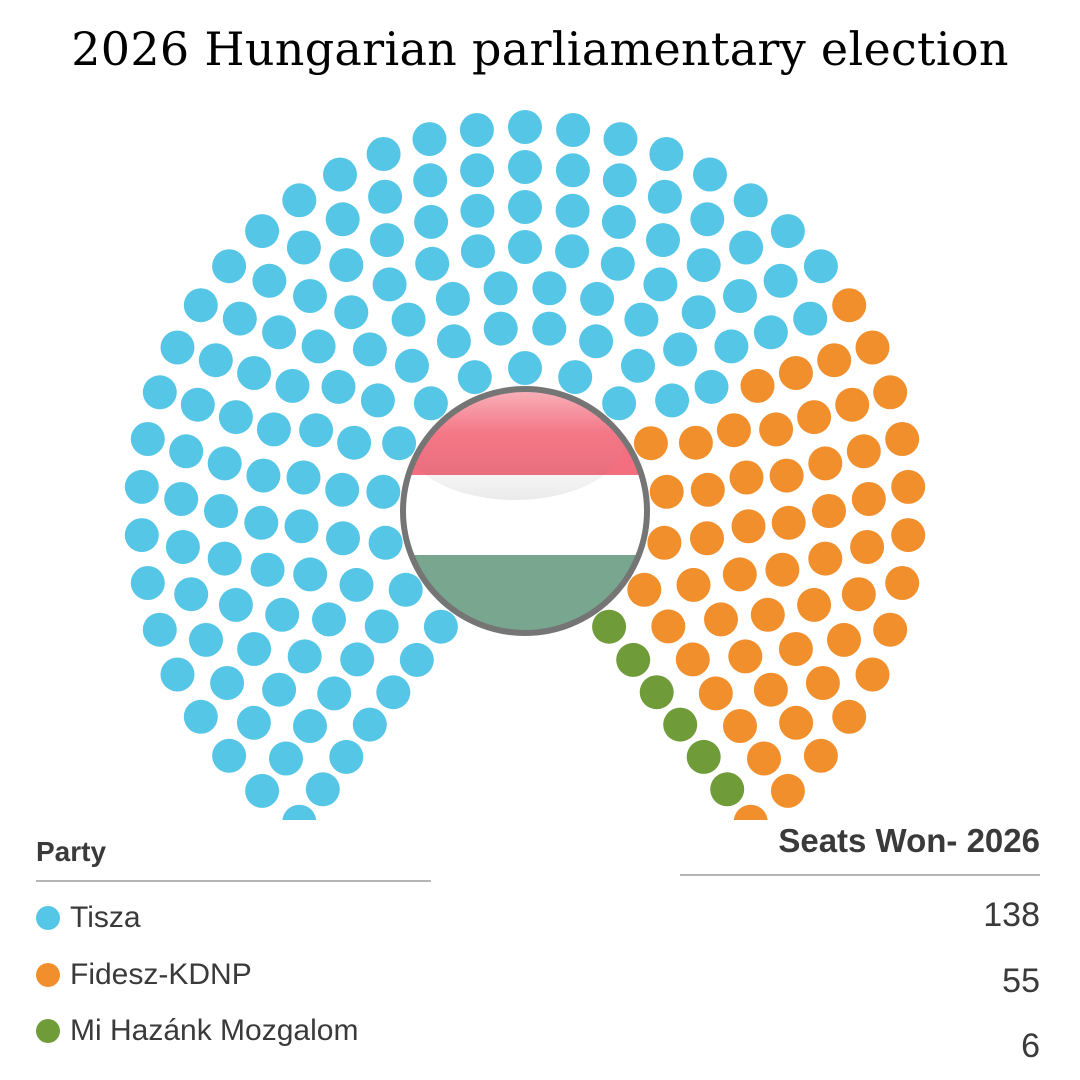 Image resolution: width=1080 pixels, height=1080 pixels. What do you see at coordinates (105, 917) in the screenshot?
I see `legend-label: Tisza` at bounding box center [105, 917].